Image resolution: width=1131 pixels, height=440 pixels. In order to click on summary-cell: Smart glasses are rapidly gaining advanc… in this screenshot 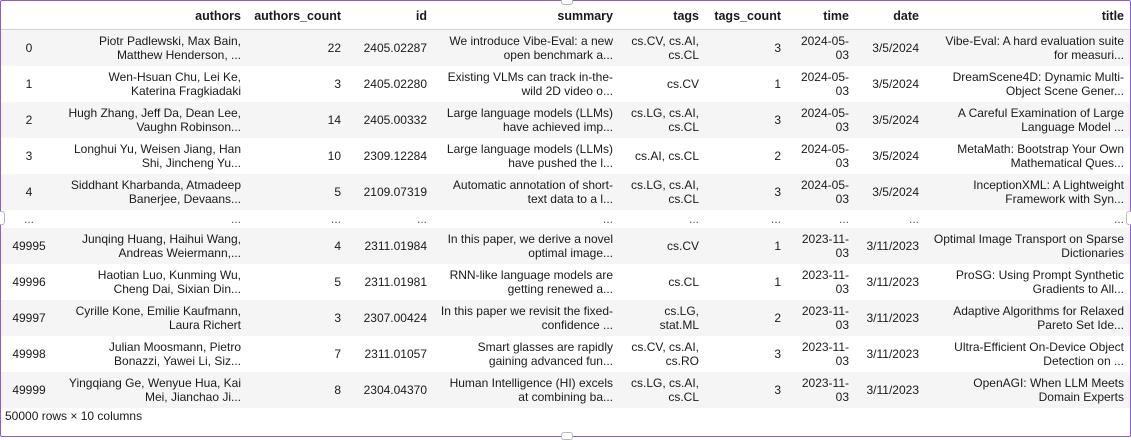, I will do `click(545, 354)`.